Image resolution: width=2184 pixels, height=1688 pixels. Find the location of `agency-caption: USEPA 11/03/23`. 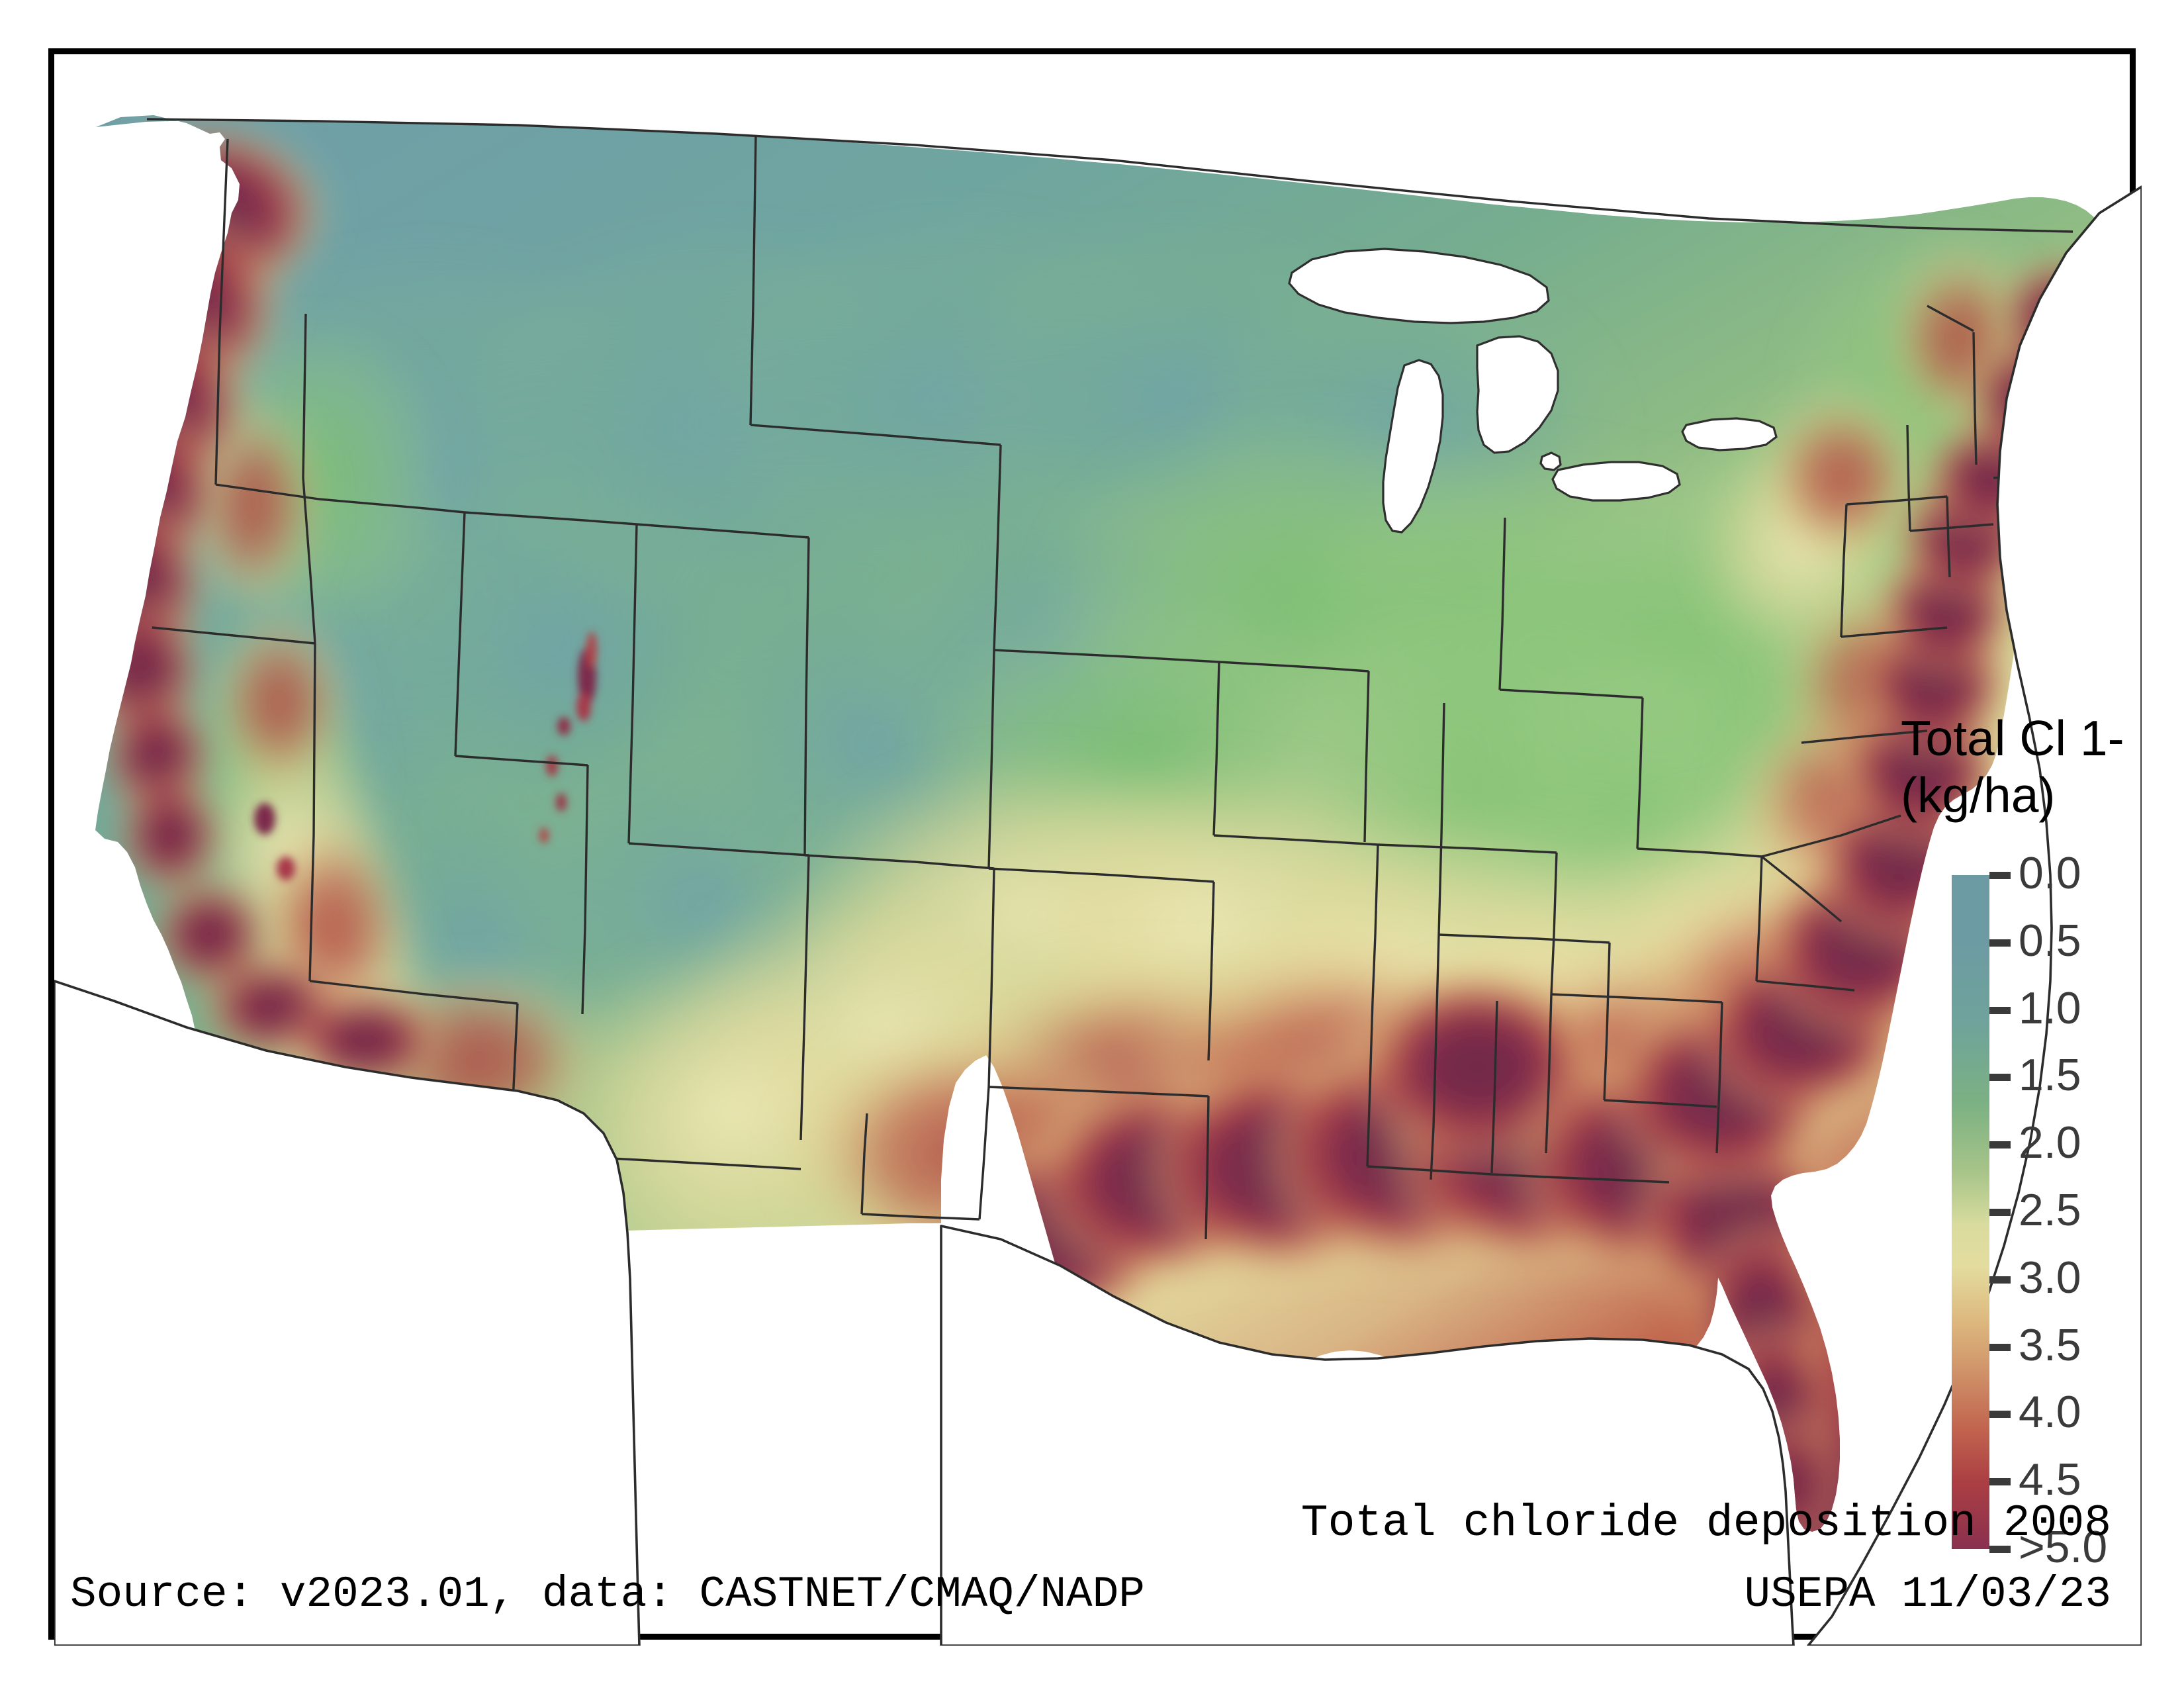

agency-caption: USEPA 11/03/23 is located at coordinates (1928, 1594).